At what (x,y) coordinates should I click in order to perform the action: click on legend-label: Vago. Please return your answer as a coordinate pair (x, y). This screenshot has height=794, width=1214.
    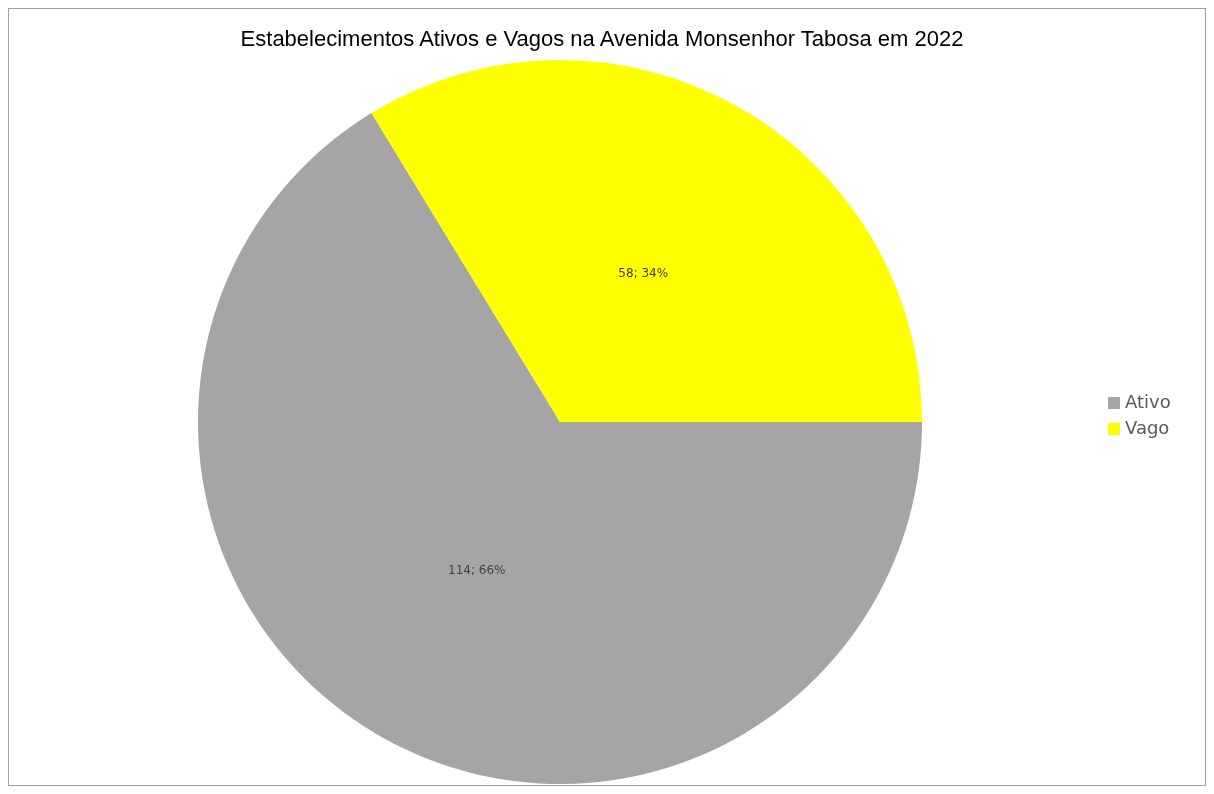
    Looking at the image, I should click on (1147, 427).